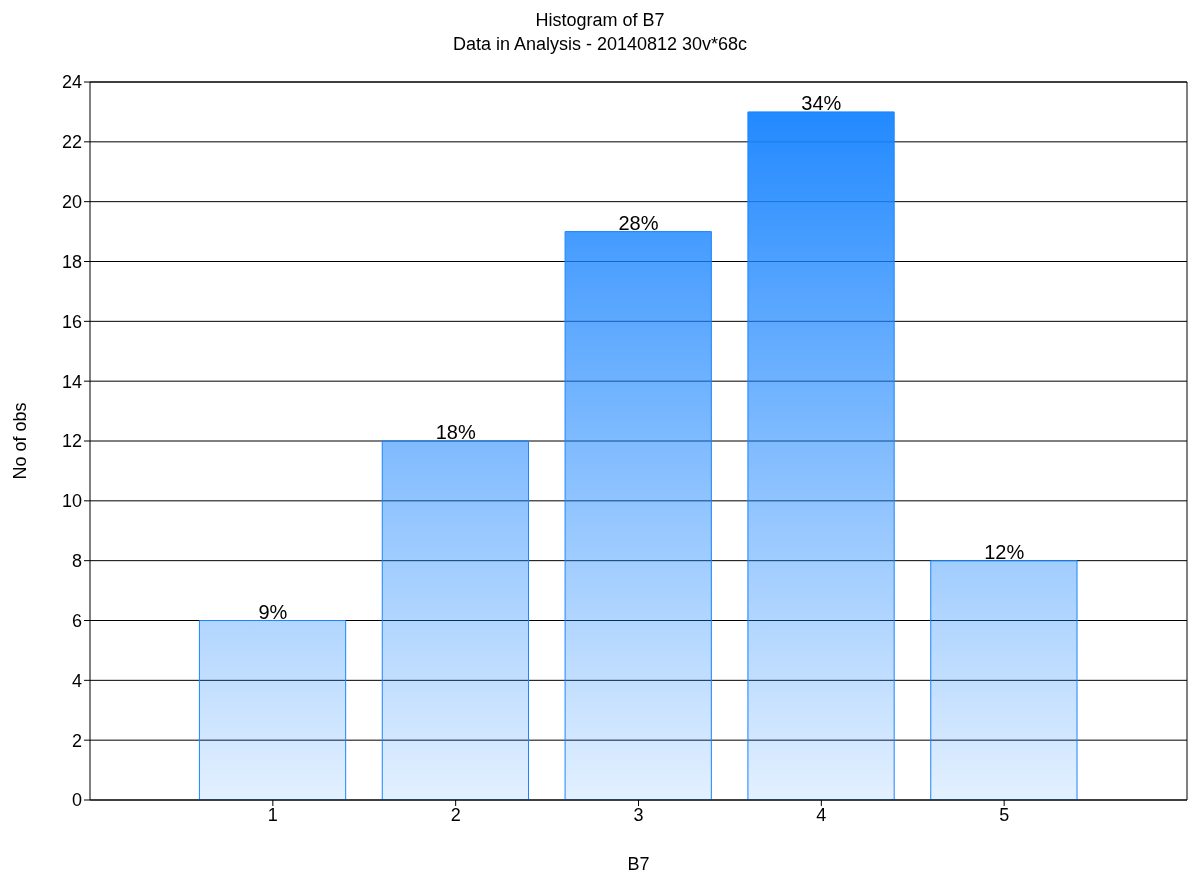 This screenshot has width=1200, height=883. Describe the element at coordinates (71, 381) in the screenshot. I see `y-tick-label: 14` at that location.